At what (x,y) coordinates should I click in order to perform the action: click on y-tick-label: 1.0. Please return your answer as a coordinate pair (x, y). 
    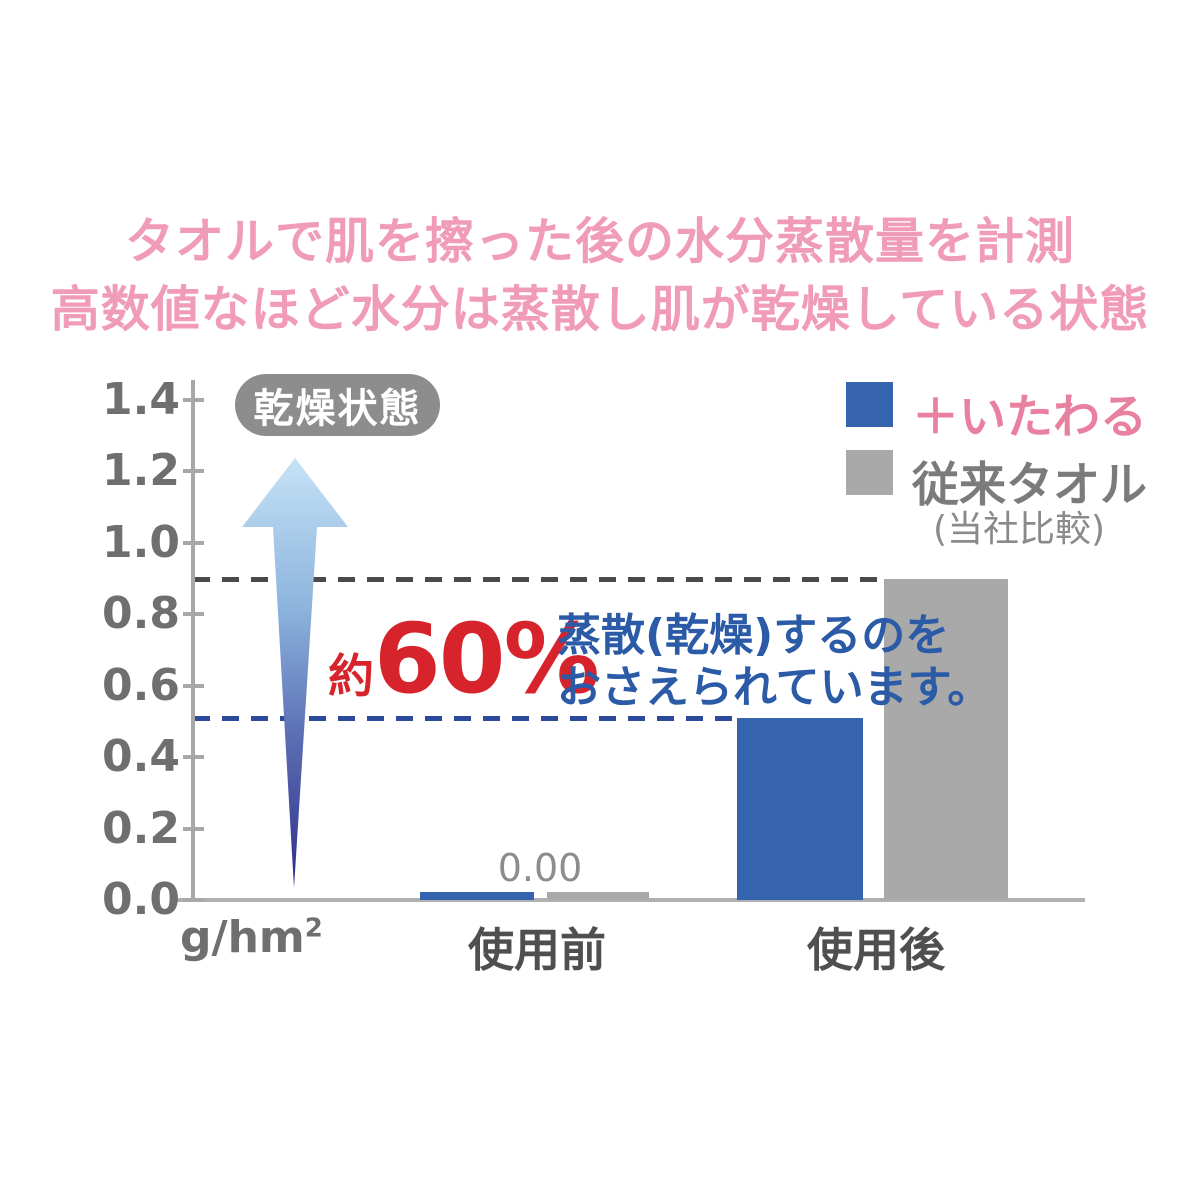
    Looking at the image, I should click on (141, 542).